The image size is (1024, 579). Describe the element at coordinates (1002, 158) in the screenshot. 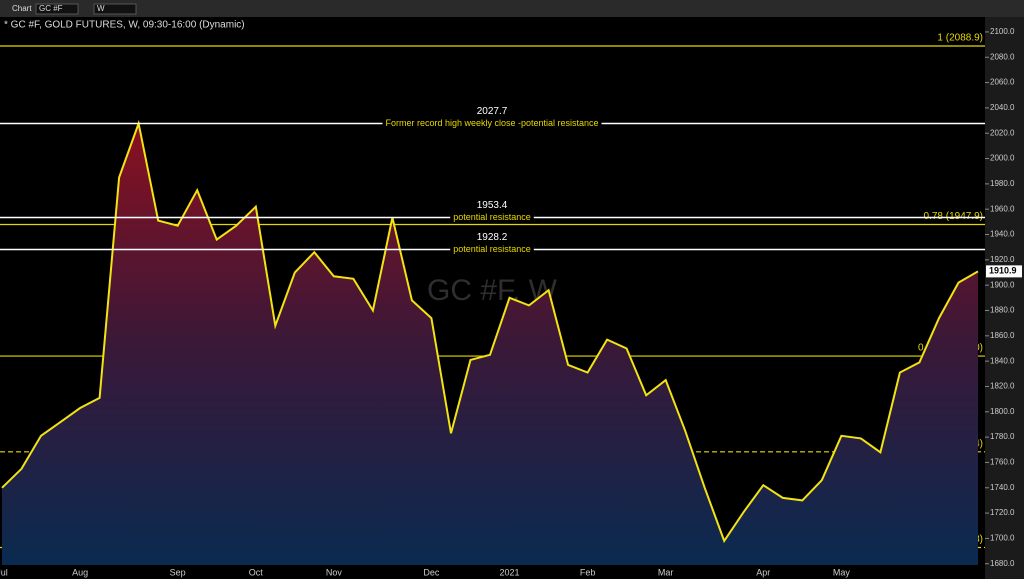

I see `y-tick-label: 2000.0` at that location.